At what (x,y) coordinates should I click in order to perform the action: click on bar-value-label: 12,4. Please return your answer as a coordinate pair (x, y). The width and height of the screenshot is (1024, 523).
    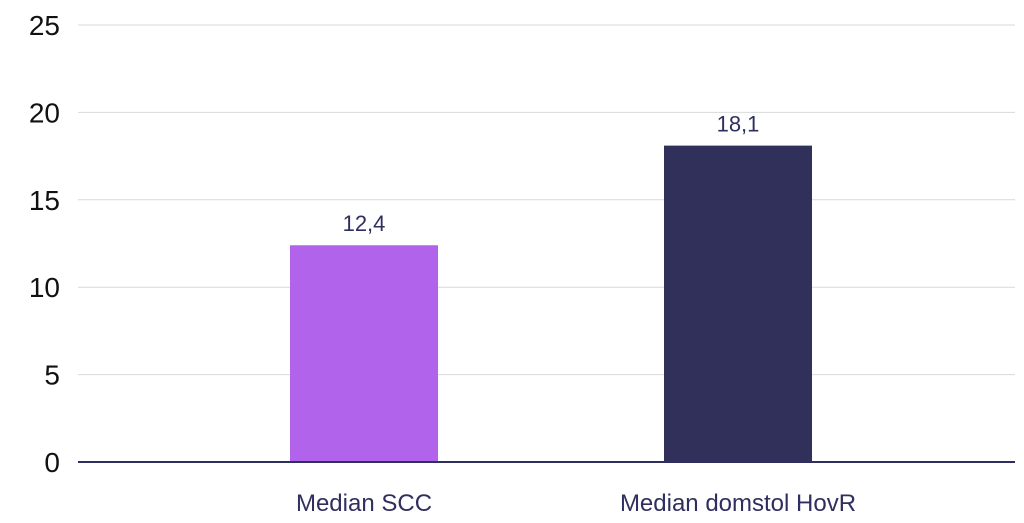
    Looking at the image, I should click on (364, 223).